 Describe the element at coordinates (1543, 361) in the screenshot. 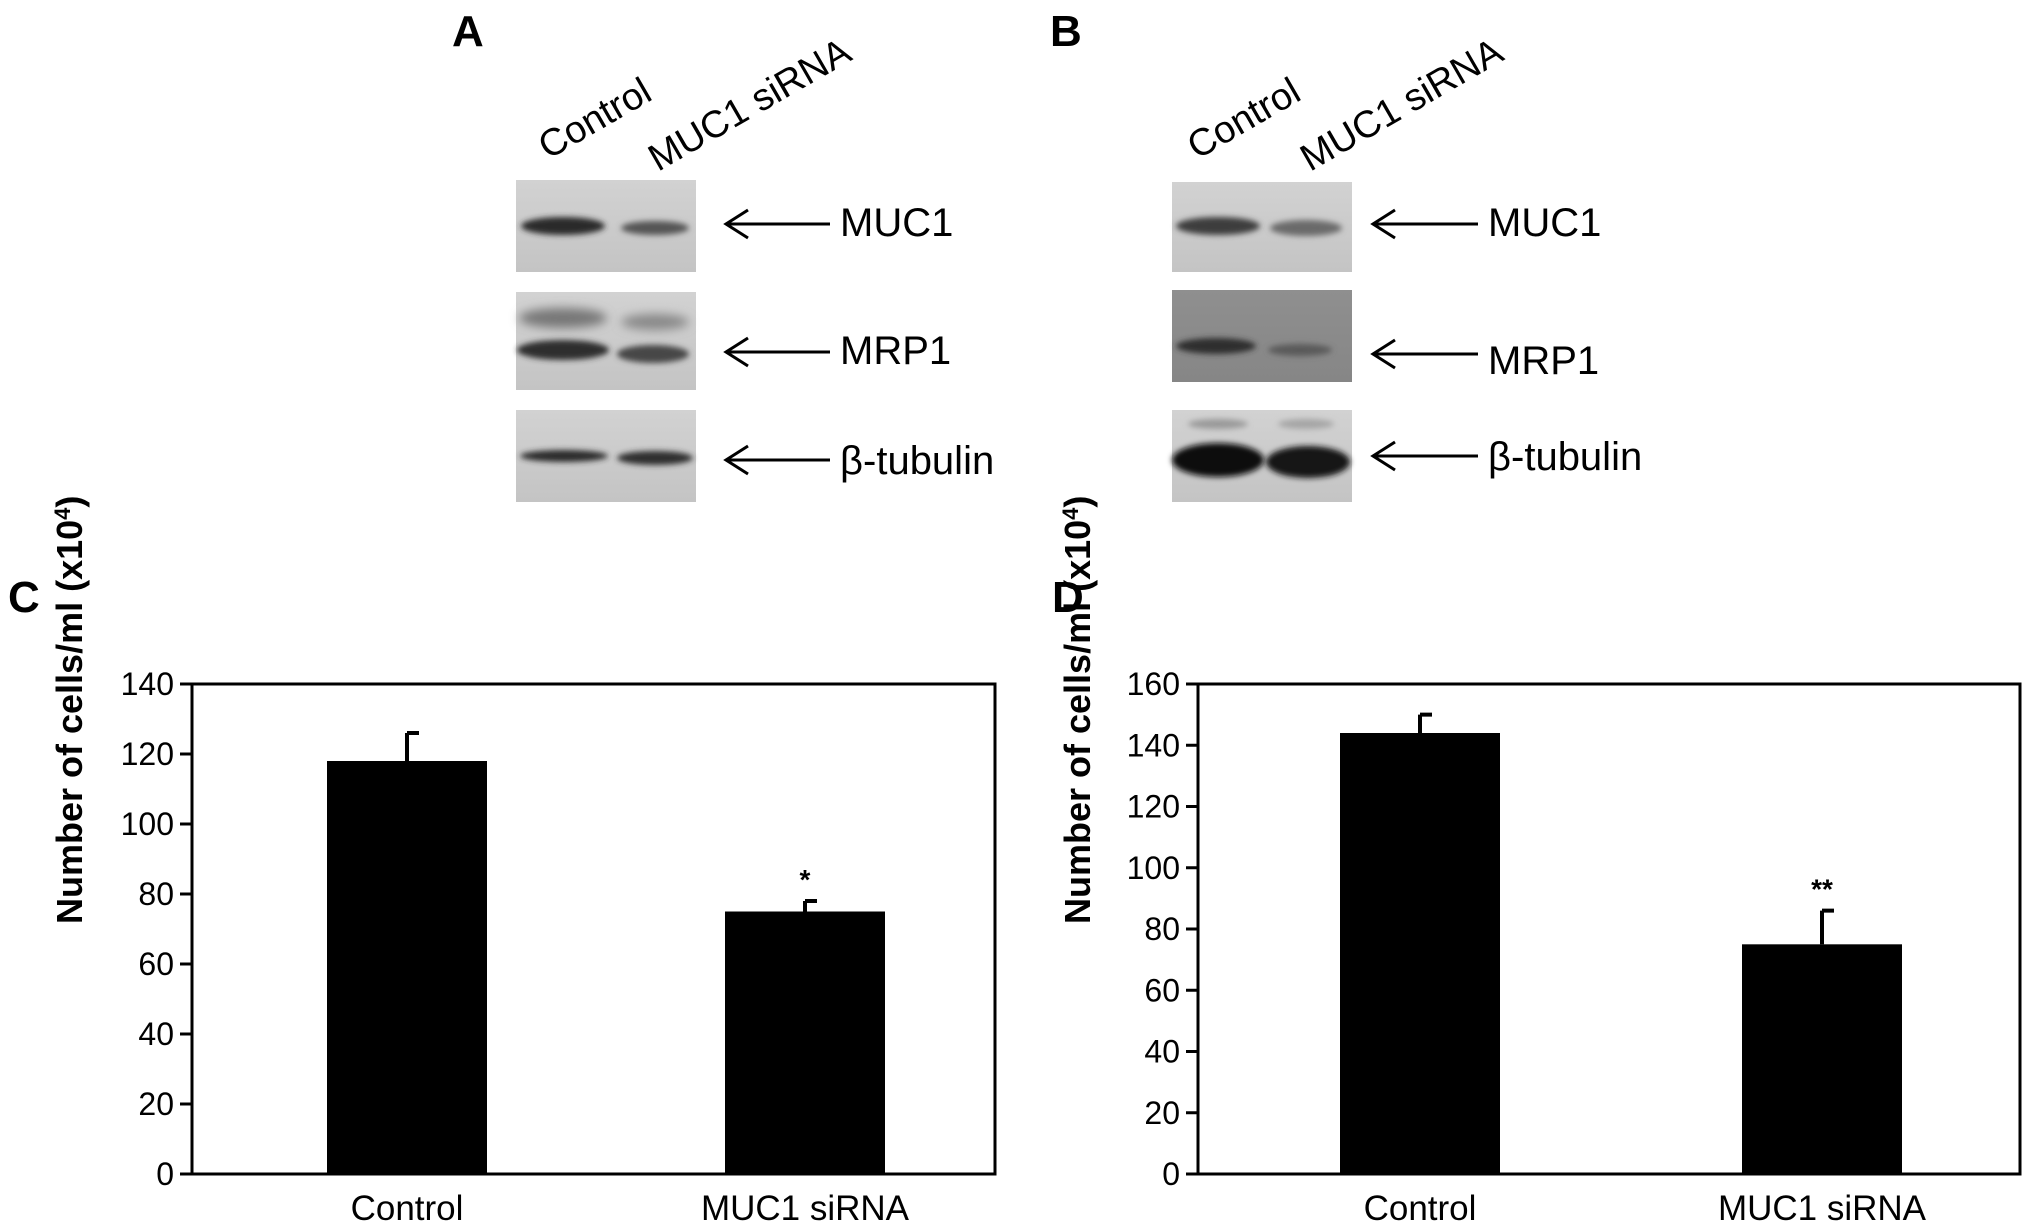

I see `band-label-b-mrp1: MRP1` at that location.